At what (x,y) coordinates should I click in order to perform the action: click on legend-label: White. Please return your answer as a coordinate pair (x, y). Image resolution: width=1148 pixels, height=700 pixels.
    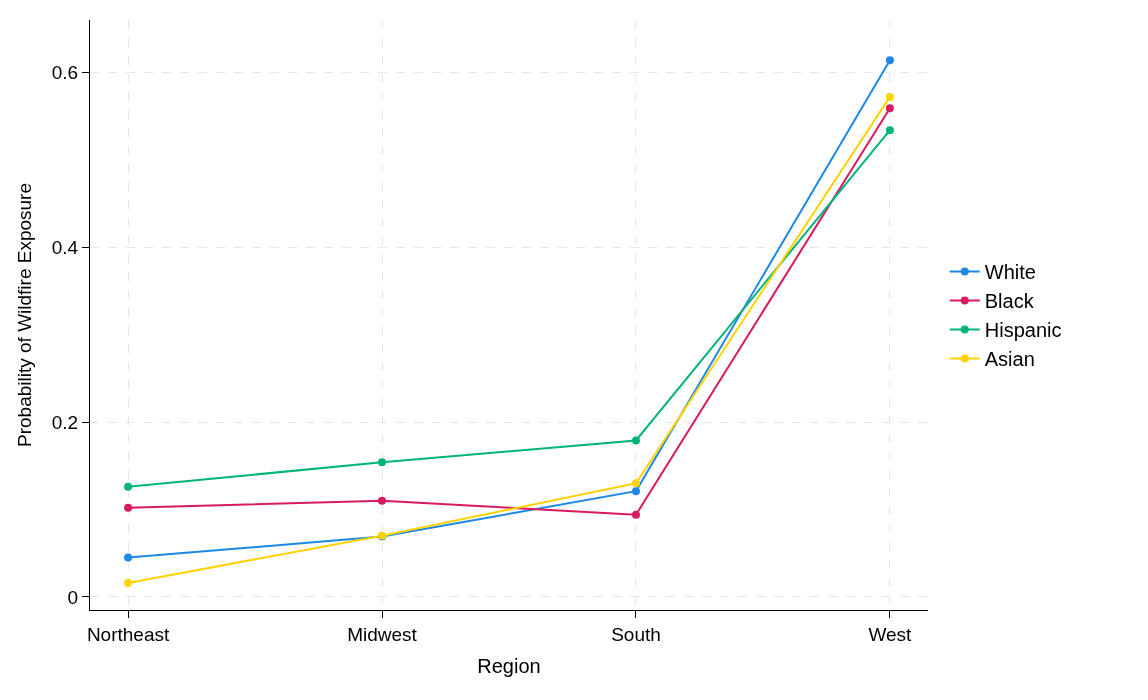
    Looking at the image, I should click on (1010, 272).